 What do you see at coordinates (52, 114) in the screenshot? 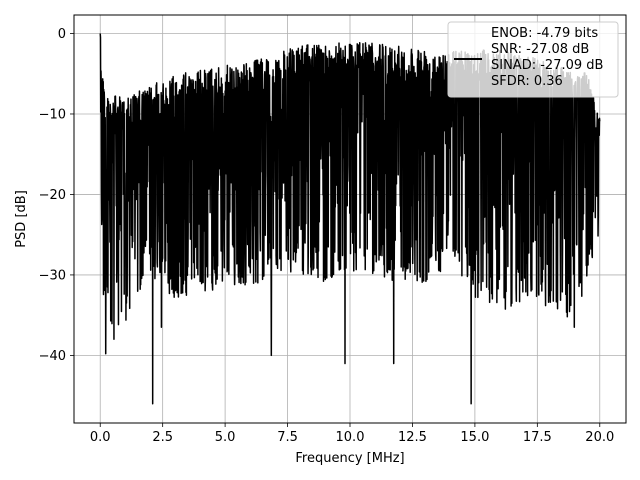
I see `y-tick-label: −10` at bounding box center [52, 114].